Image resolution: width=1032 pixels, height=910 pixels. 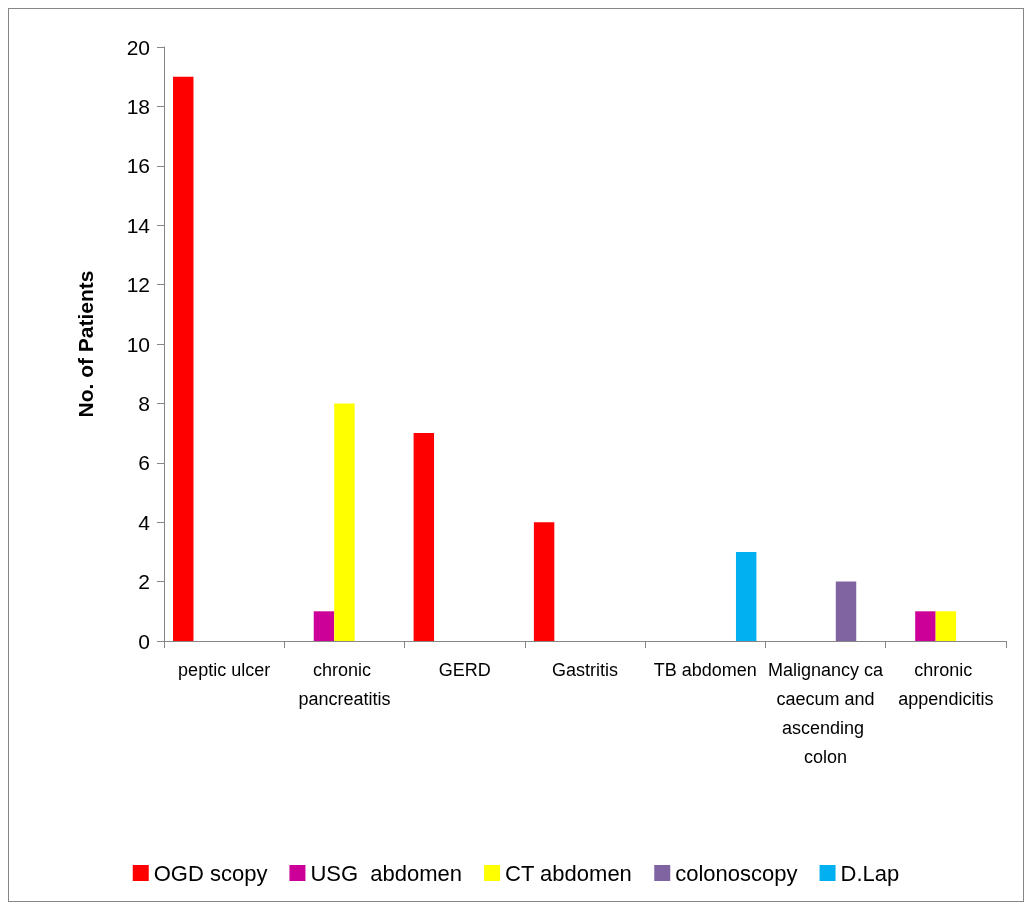 I want to click on legend-label: CT abdomen, so click(x=568, y=873).